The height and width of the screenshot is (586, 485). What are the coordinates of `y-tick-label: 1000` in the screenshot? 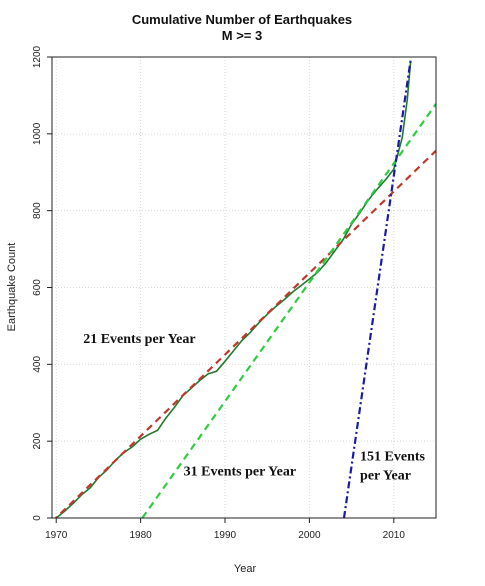 It's located at (37, 133).